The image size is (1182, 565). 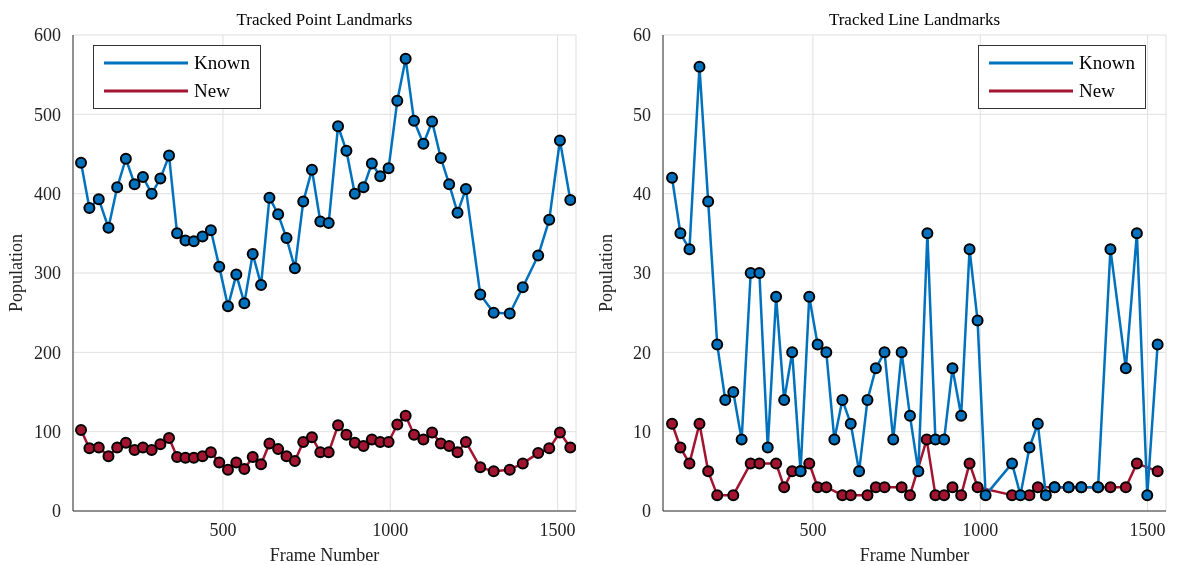 What do you see at coordinates (47, 35) in the screenshot?
I see `y-tick-label: 600` at bounding box center [47, 35].